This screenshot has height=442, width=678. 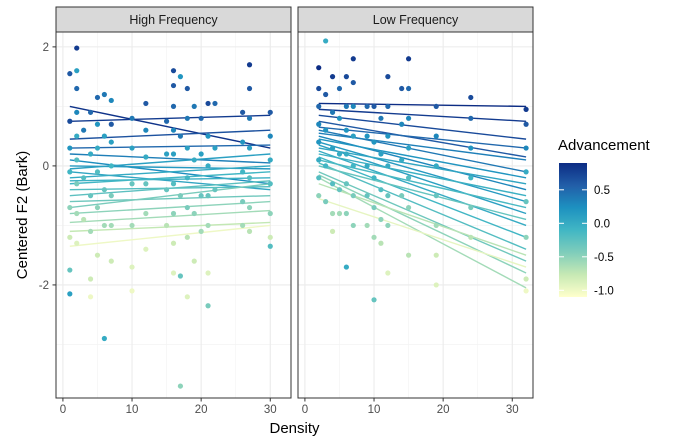 I want to click on legend-ticks: 0.5 0.0 -0.5 -1.0, so click(x=586, y=241).